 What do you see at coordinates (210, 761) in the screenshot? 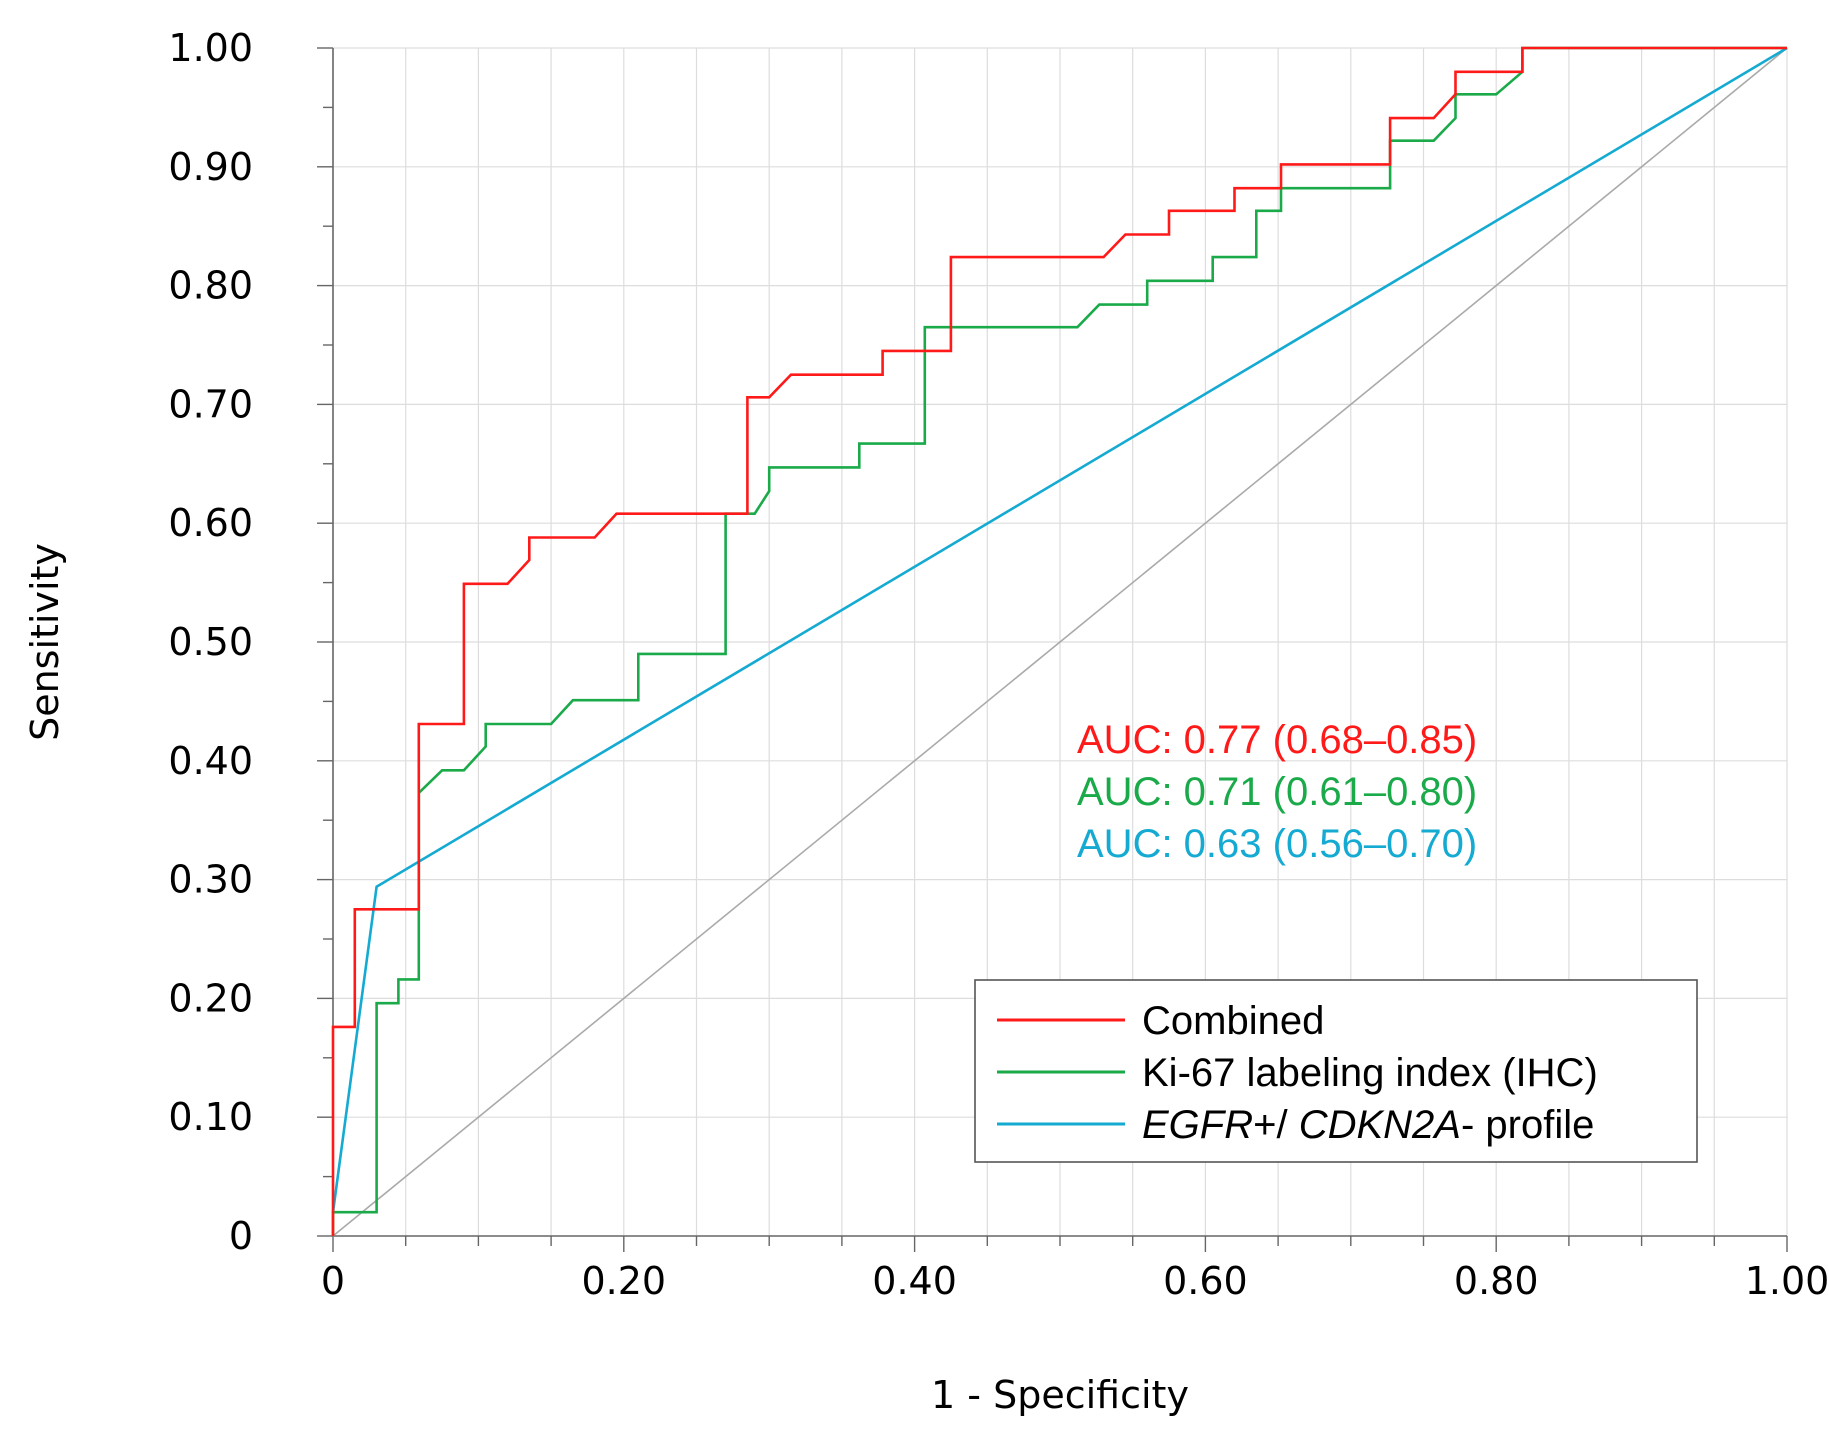
I see `y-tick-label: 0.40` at bounding box center [210, 761].